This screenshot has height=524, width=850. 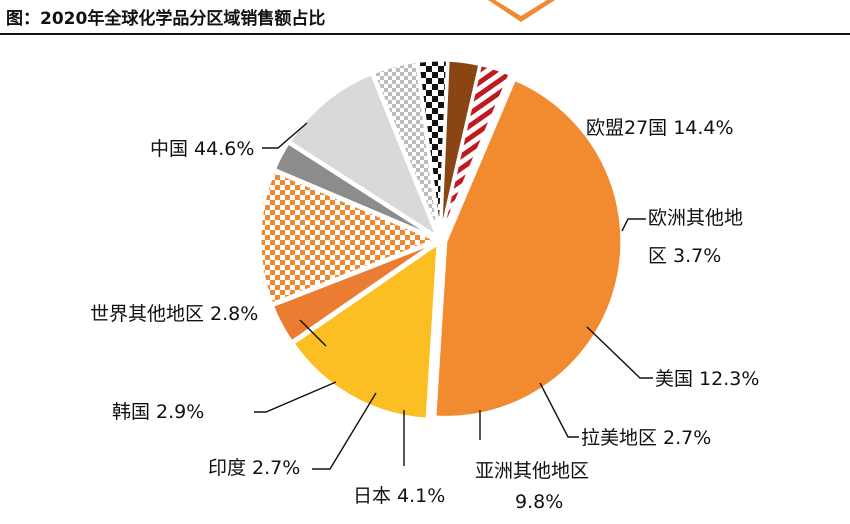 What do you see at coordinates (166, 19) in the screenshot?
I see `page-title: 图：2020年全球化学品分区域销售额占比` at bounding box center [166, 19].